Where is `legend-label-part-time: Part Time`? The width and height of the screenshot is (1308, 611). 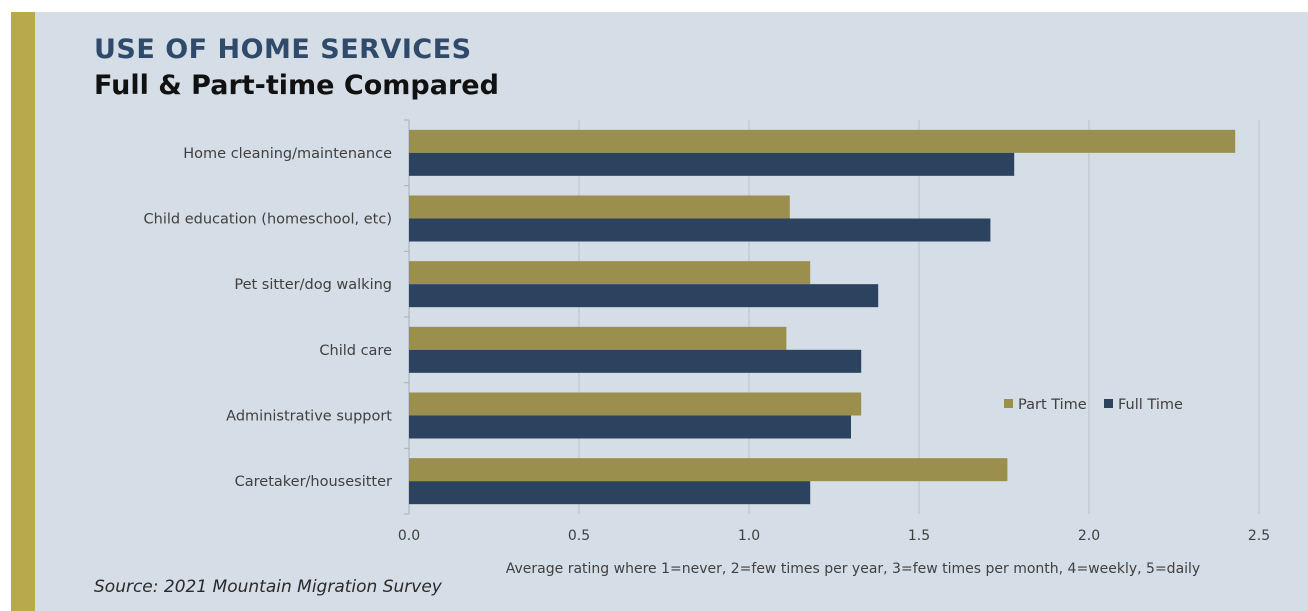
legend-label-part-time: Part Time is located at coordinates (1052, 405).